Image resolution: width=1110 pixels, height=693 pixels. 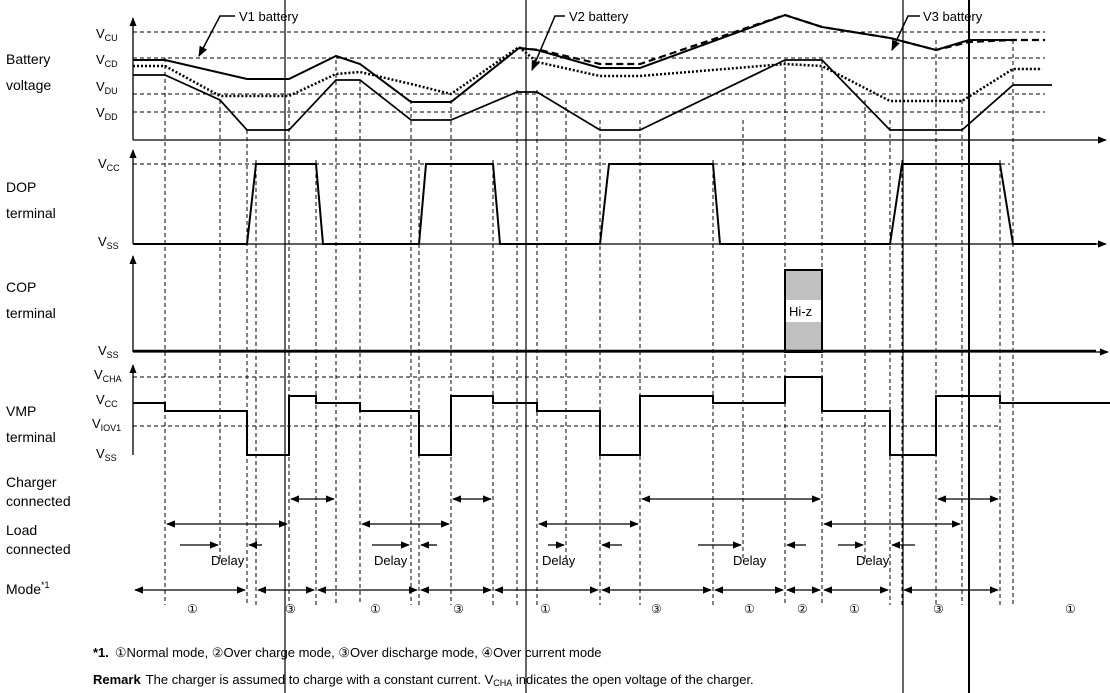 What do you see at coordinates (938, 609) in the screenshot?
I see `mode-label-10: ③` at bounding box center [938, 609].